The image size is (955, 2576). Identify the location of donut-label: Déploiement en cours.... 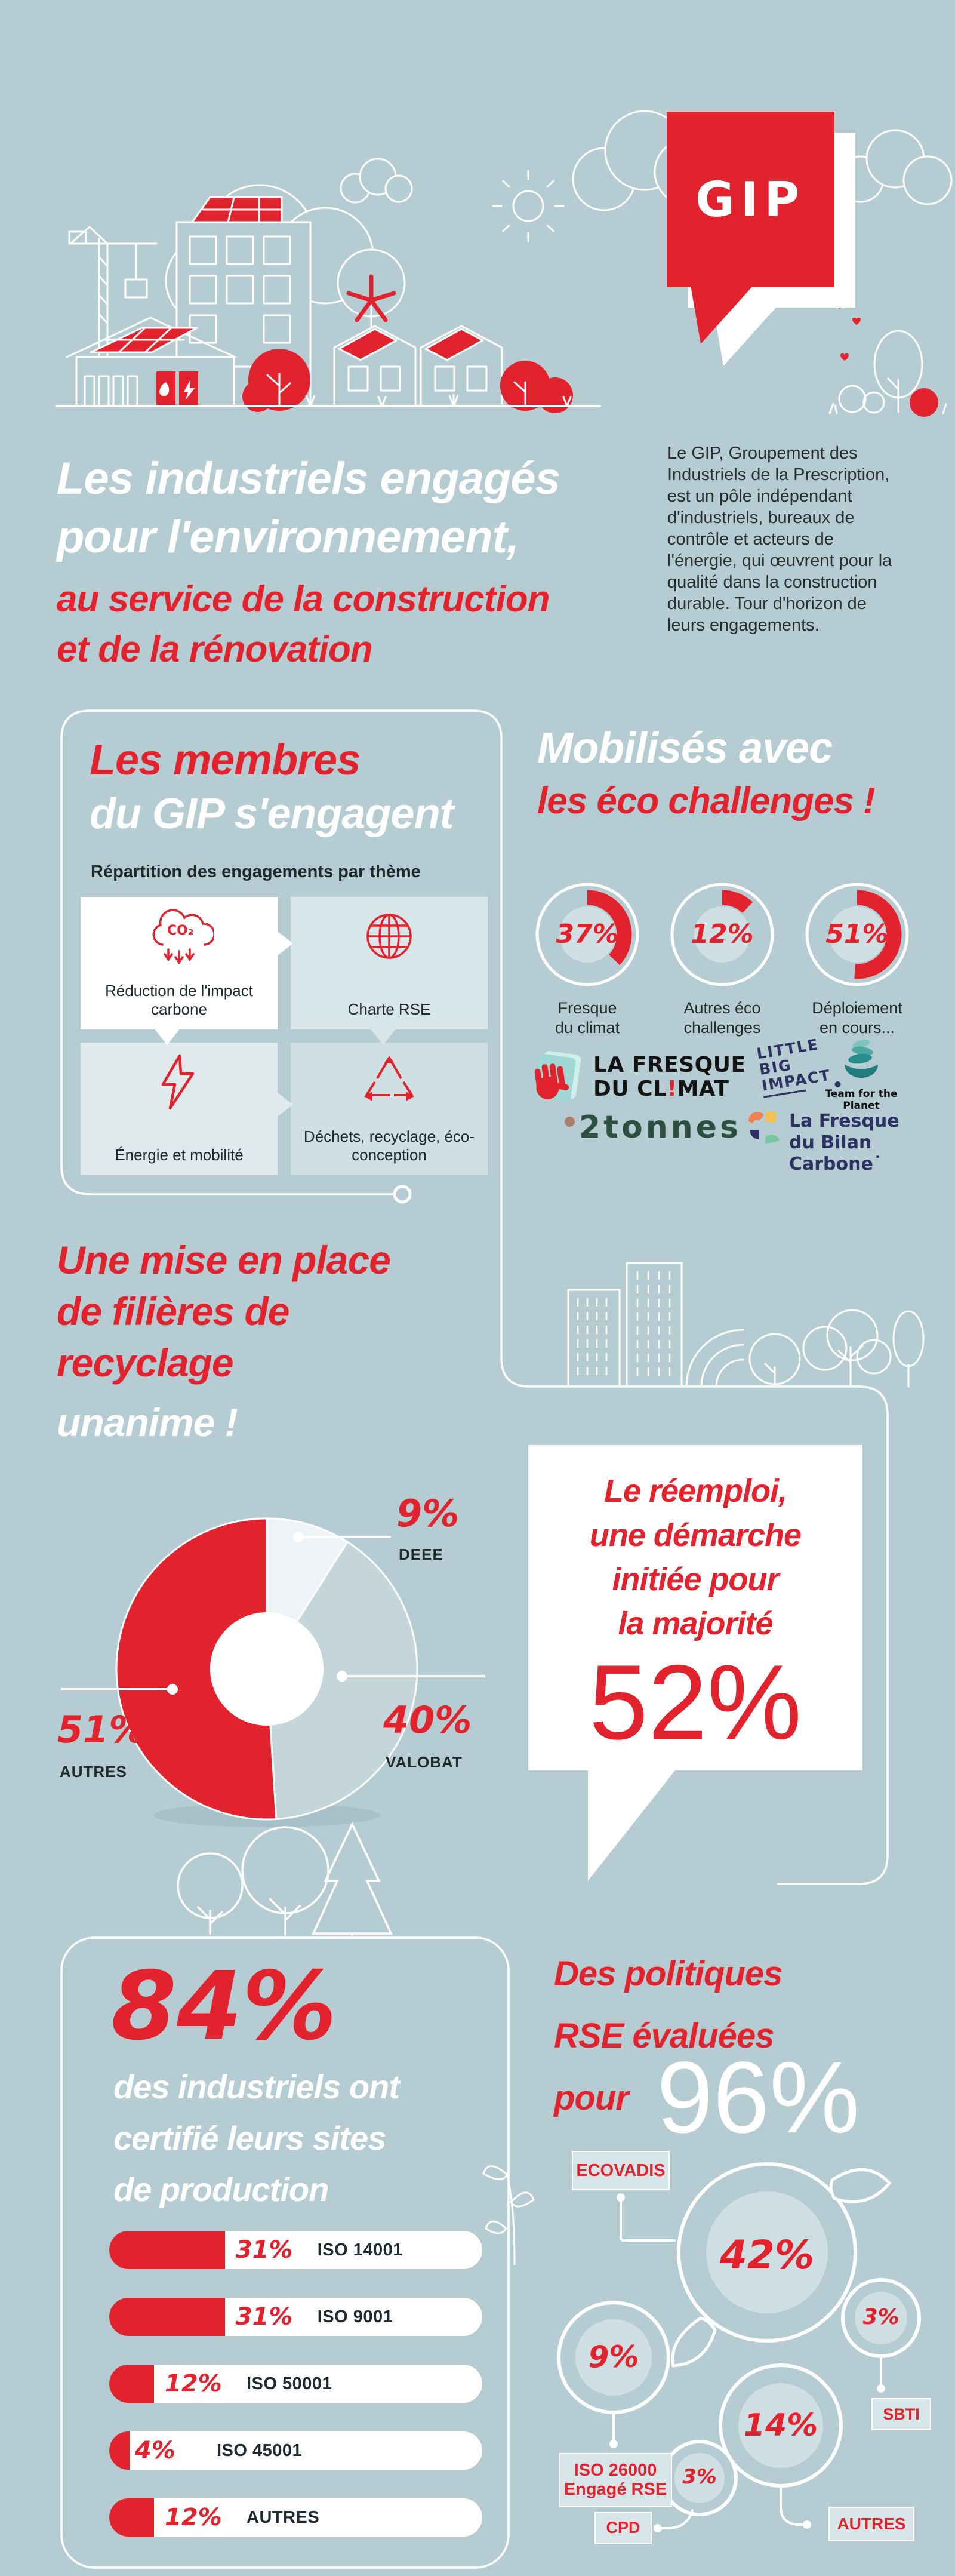
(857, 1018).